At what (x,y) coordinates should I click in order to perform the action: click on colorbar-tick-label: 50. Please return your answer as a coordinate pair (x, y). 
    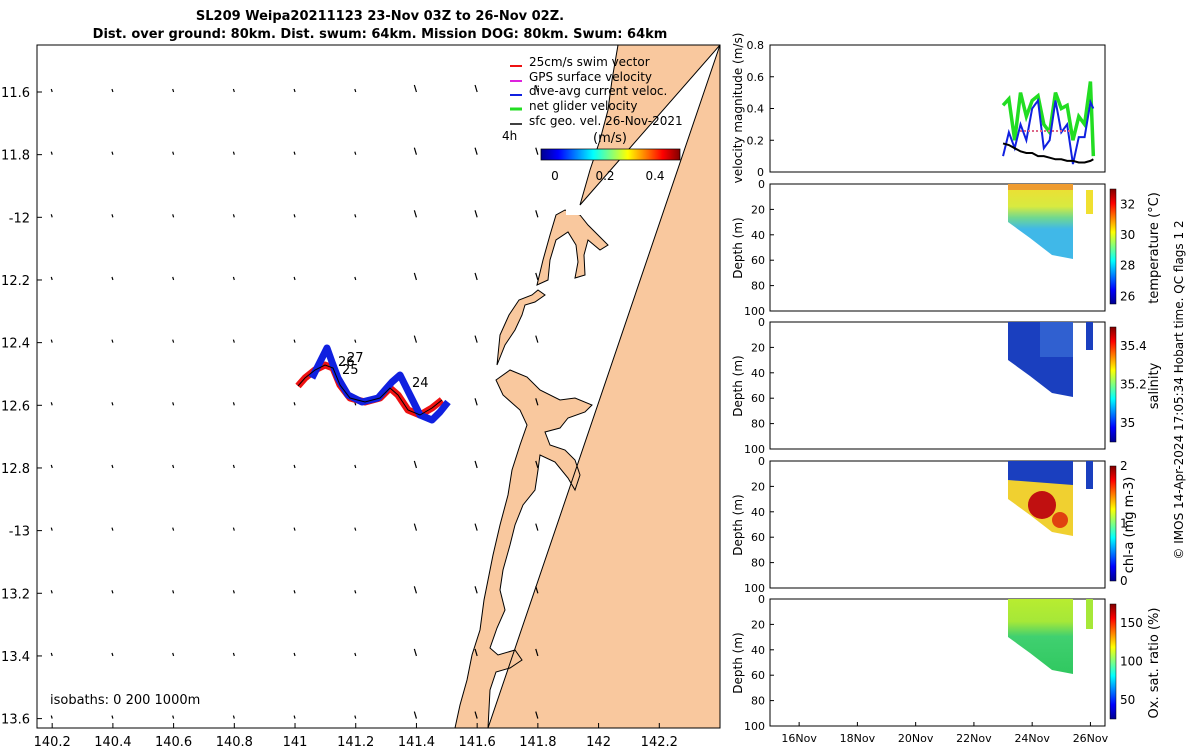
    Looking at the image, I should click on (1127, 700).